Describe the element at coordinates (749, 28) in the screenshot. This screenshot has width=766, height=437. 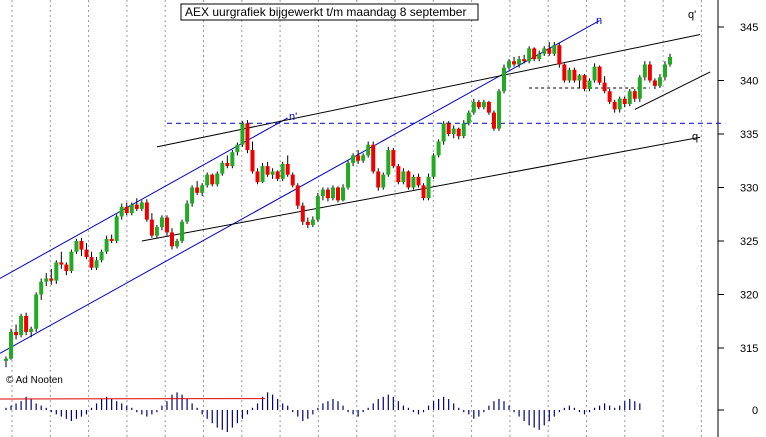
I see `y-tick-label: 345` at that location.